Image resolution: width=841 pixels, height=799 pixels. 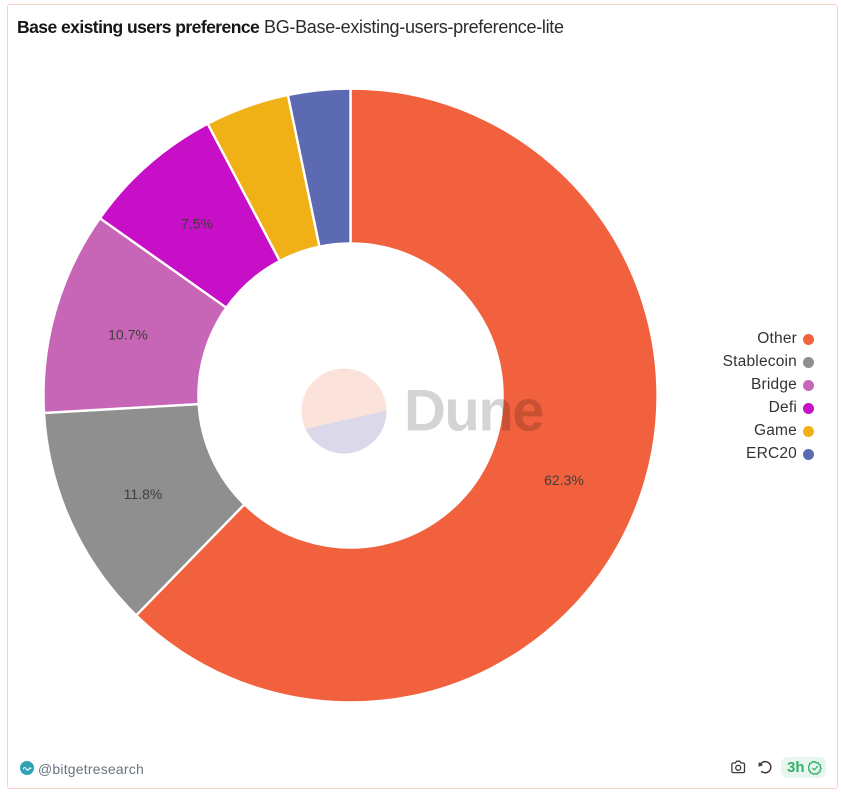 What do you see at coordinates (473, 411) in the screenshot?
I see `svg-text: Dune` at bounding box center [473, 411].